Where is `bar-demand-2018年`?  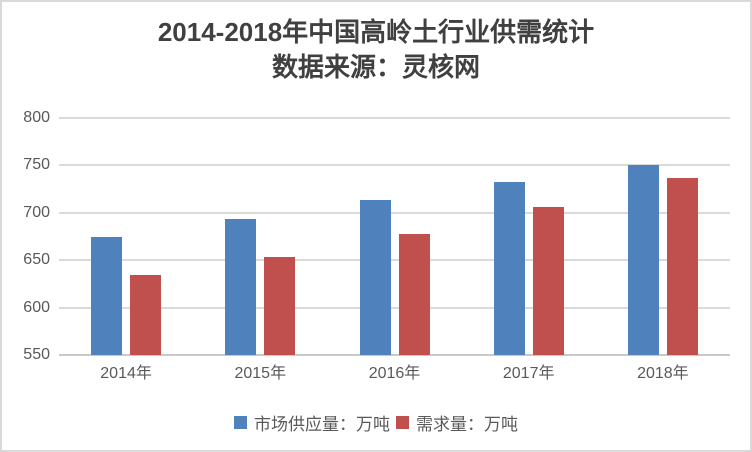
bar-demand-2018年 is located at coordinates (682, 266).